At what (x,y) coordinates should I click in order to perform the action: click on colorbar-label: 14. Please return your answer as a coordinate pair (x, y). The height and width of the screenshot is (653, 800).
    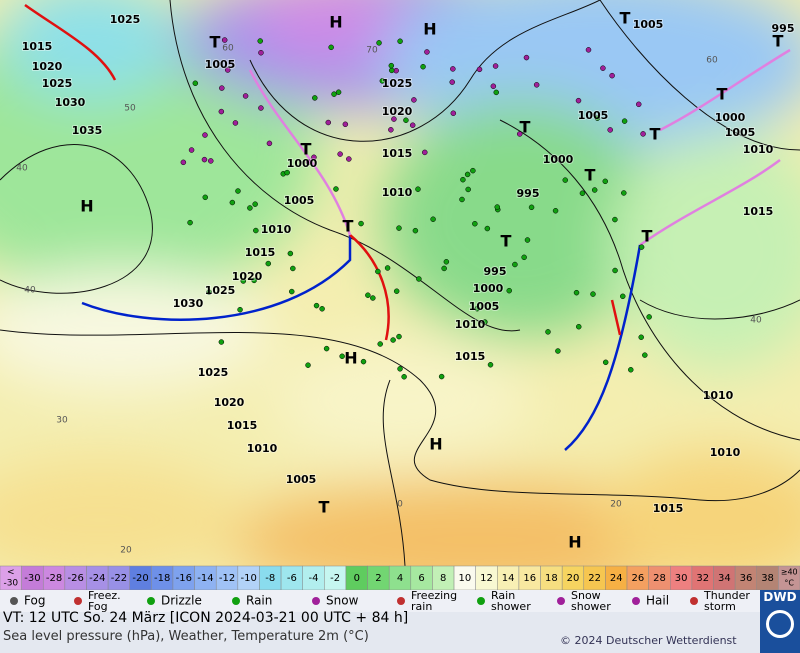
    Looking at the image, I should click on (508, 578).